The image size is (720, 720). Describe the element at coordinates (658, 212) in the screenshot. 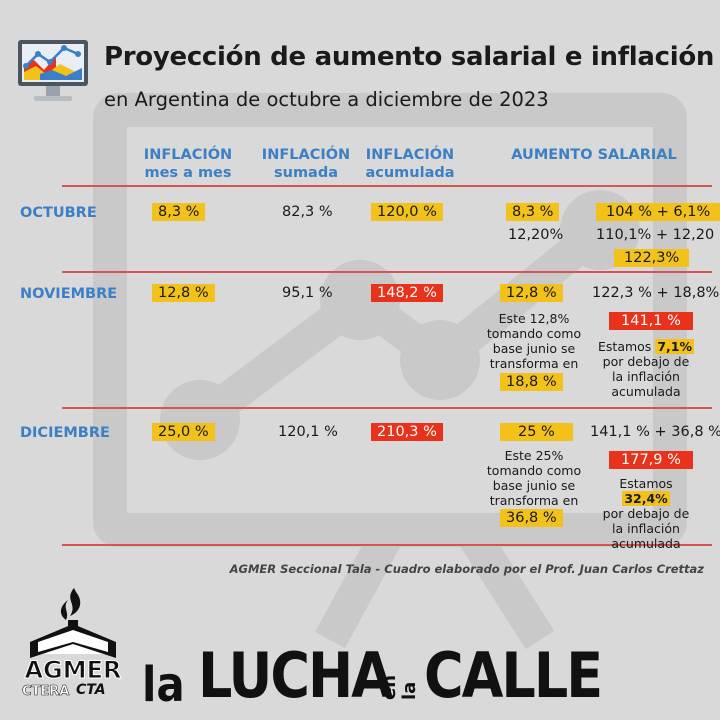

I see `cell-aumento-calc: 104 % + 6,1%` at that location.